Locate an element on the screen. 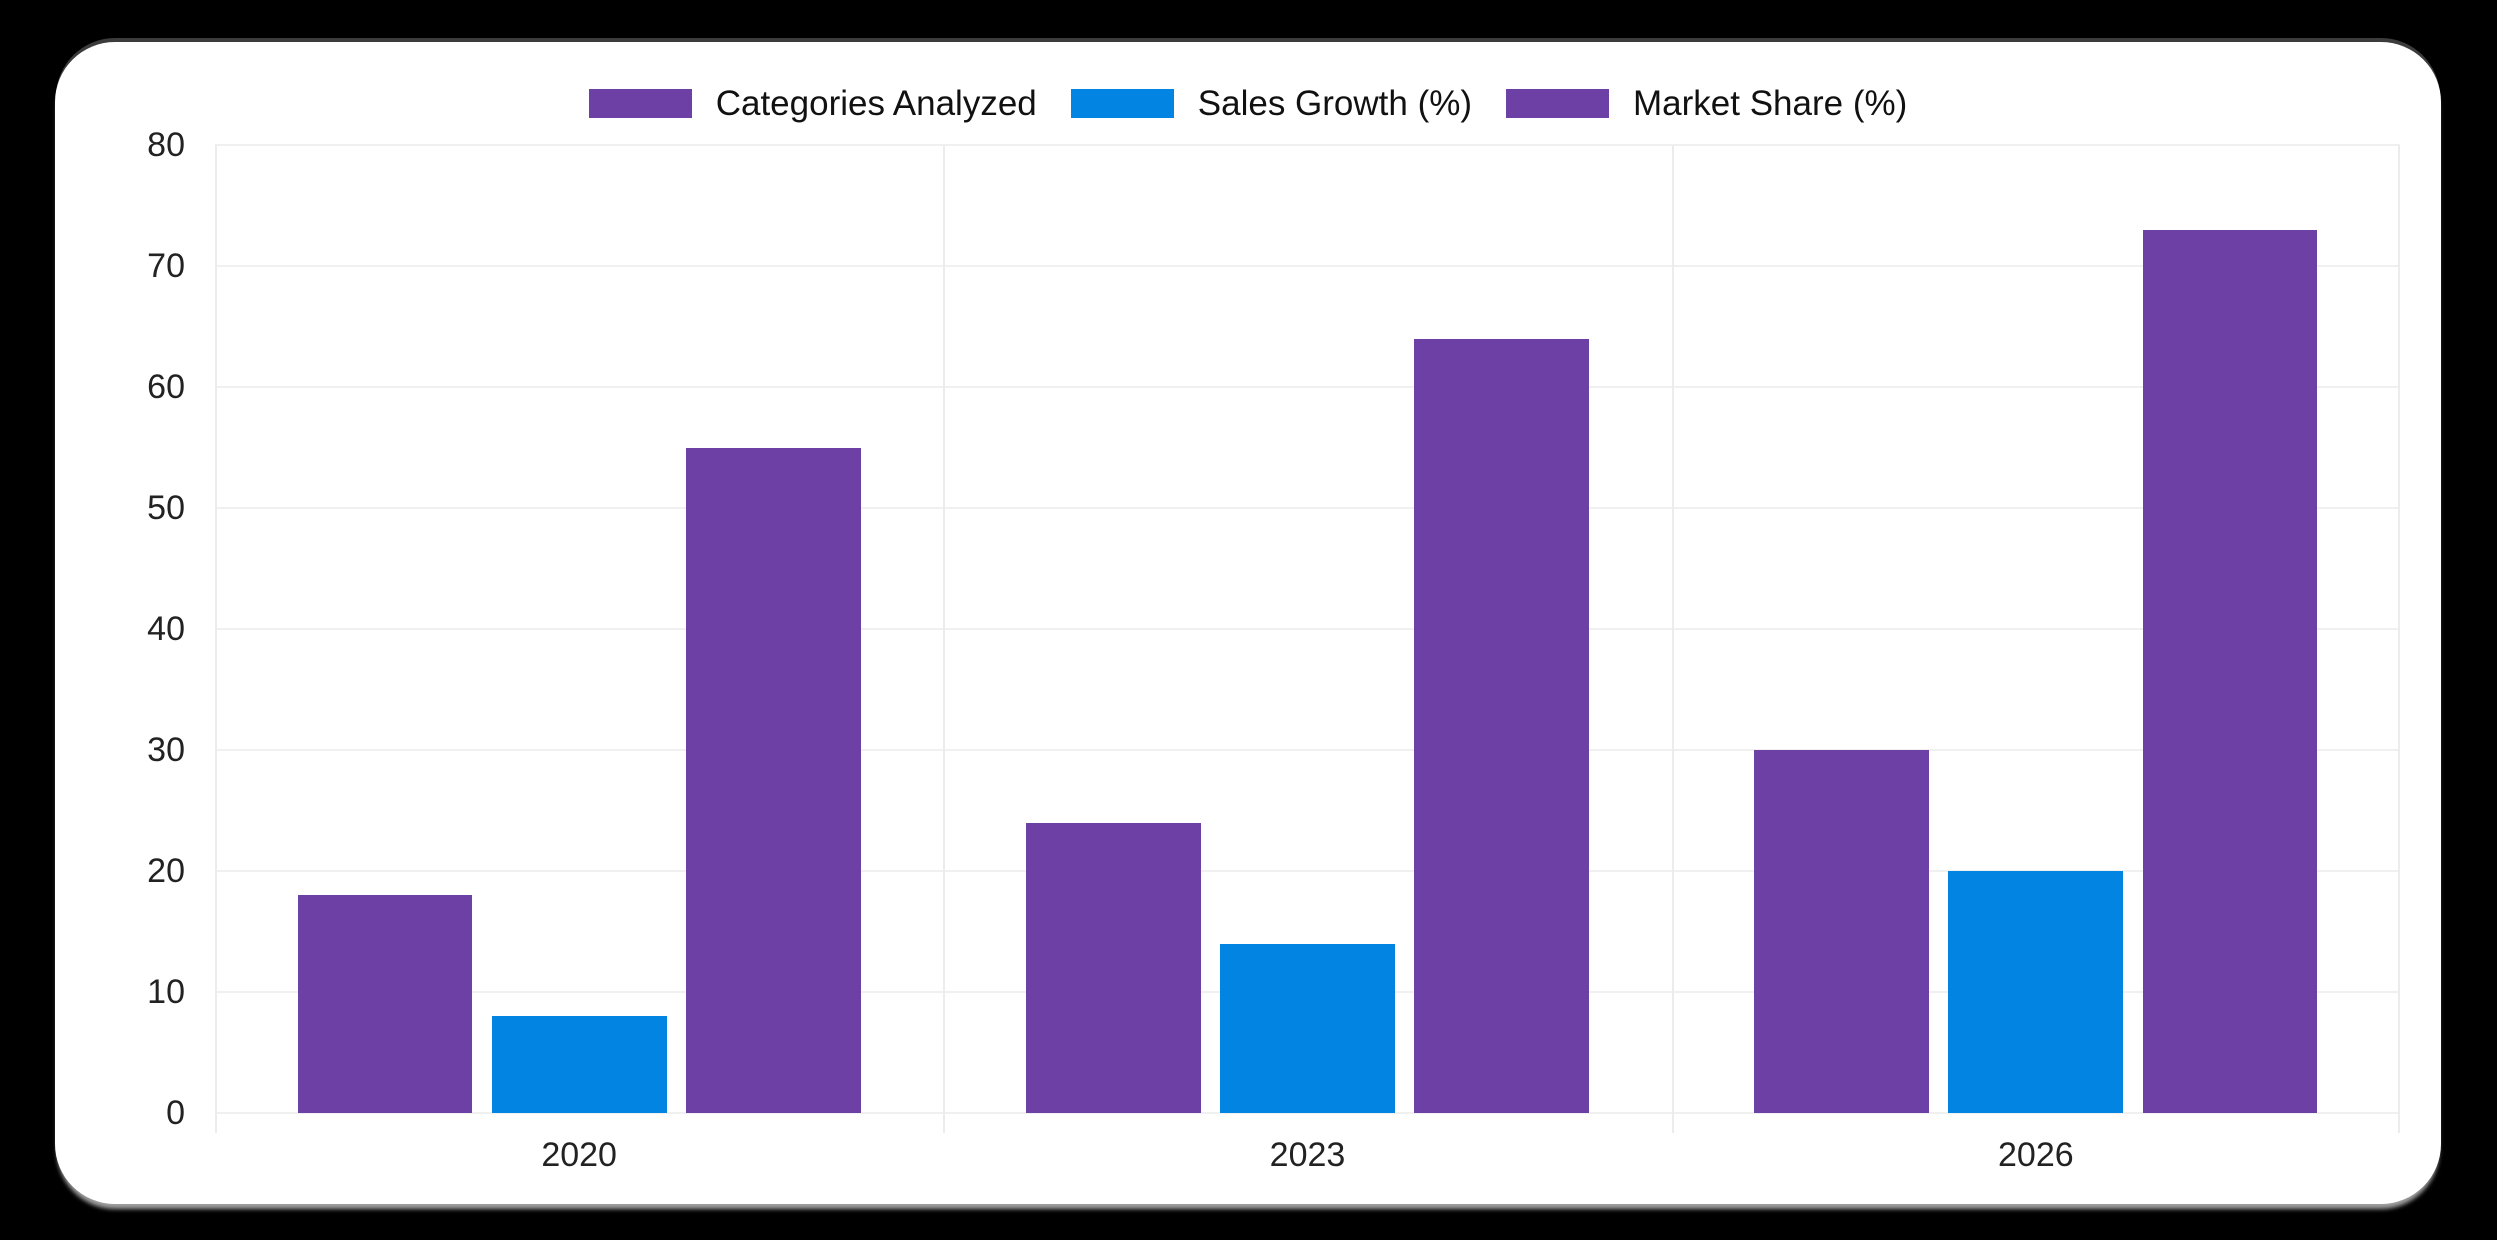 The width and height of the screenshot is (2497, 1240). bar-sales-growth-2026 is located at coordinates (2036, 992).